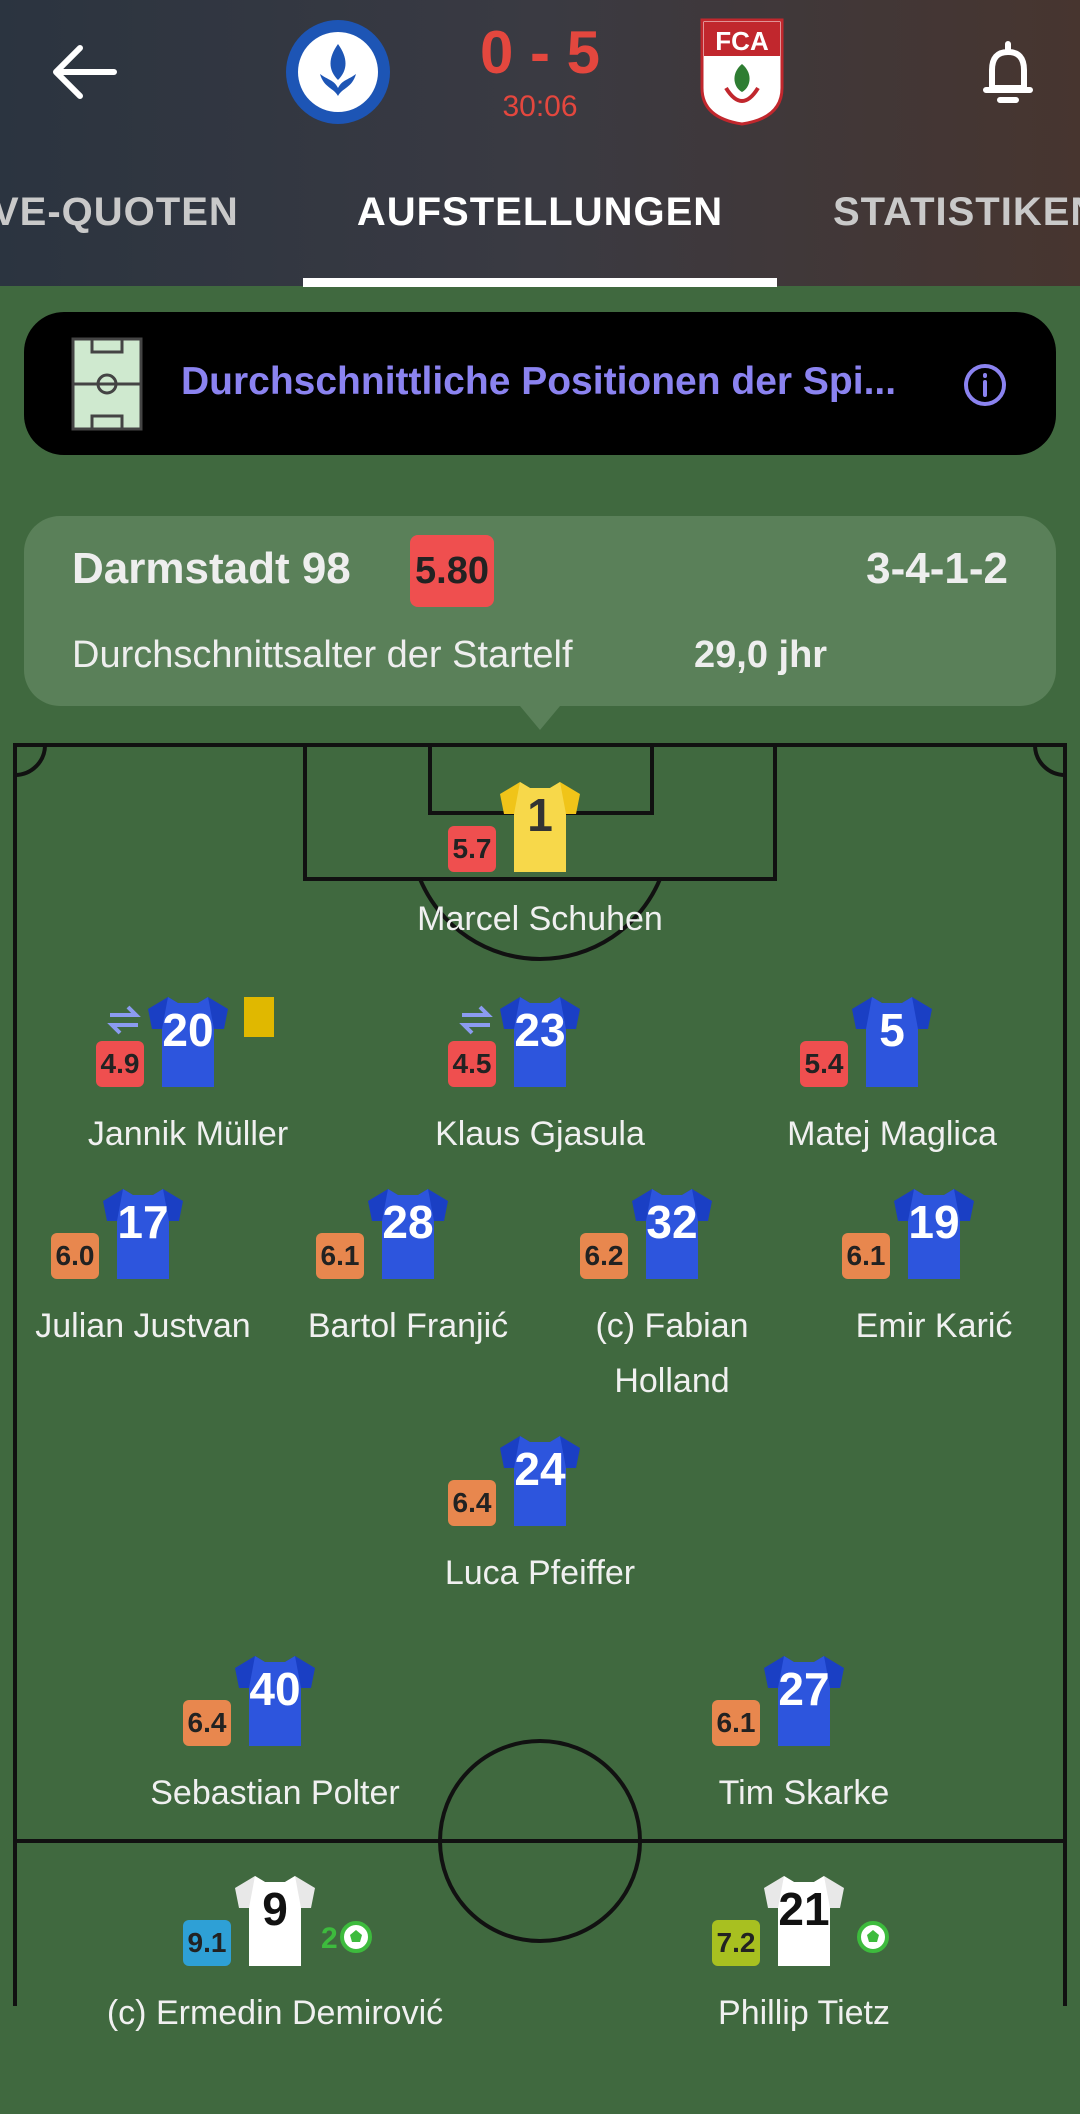 This screenshot has width=1080, height=2114. I want to click on player: 20 4.9 Jannik Müller, so click(188, 1115).